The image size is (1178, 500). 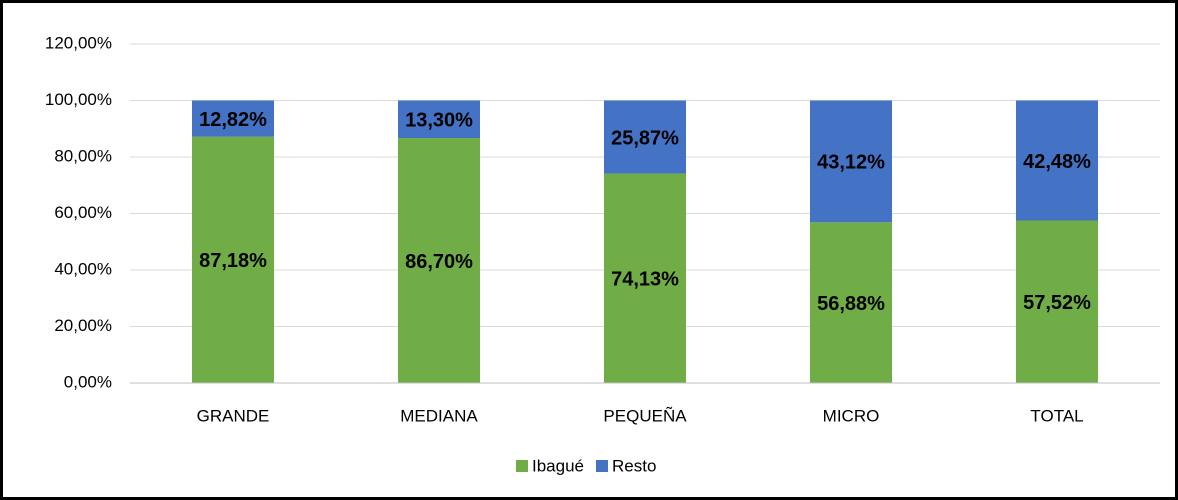 I want to click on x-tick-label: PEQUEÑA, so click(x=645, y=415).